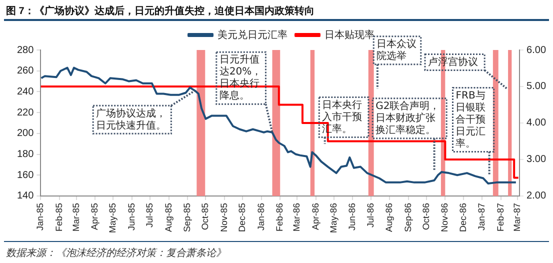  What do you see at coordinates (261, 216) in the screenshot?
I see `x-tick-label: Jan-86` at bounding box center [261, 216].